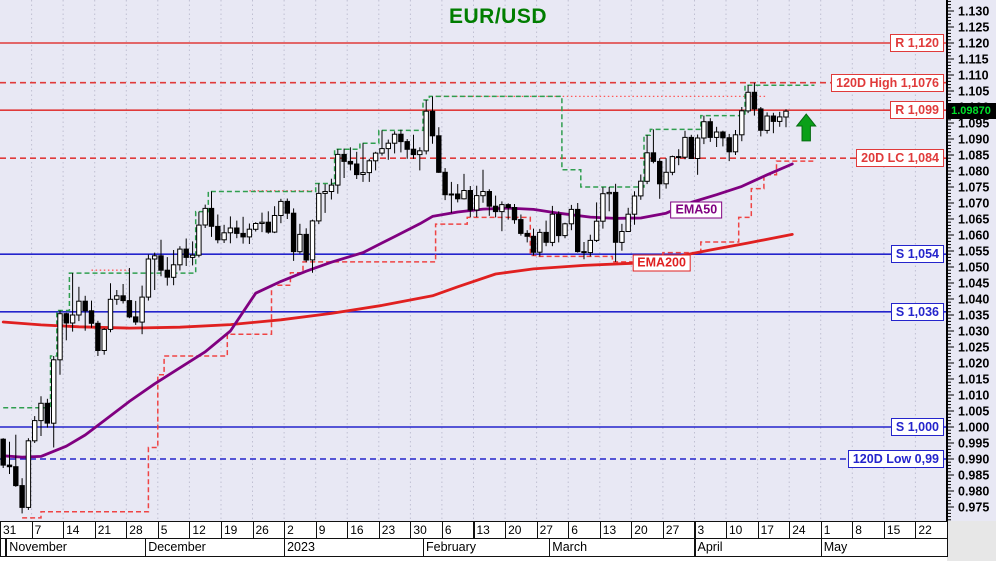  Describe the element at coordinates (973, 508) in the screenshot. I see `price-tick-label: 0.975` at that location.